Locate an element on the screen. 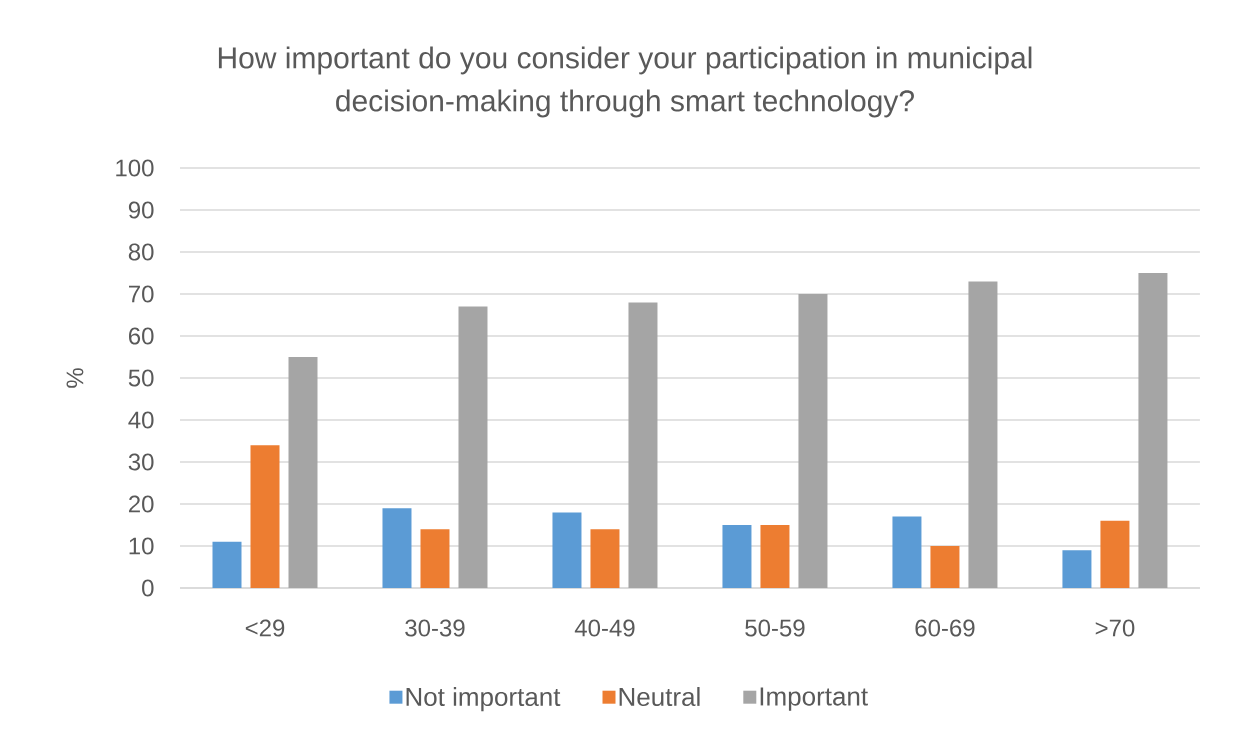 This screenshot has width=1234, height=742. y-tick-label: 60 is located at coordinates (141, 336).